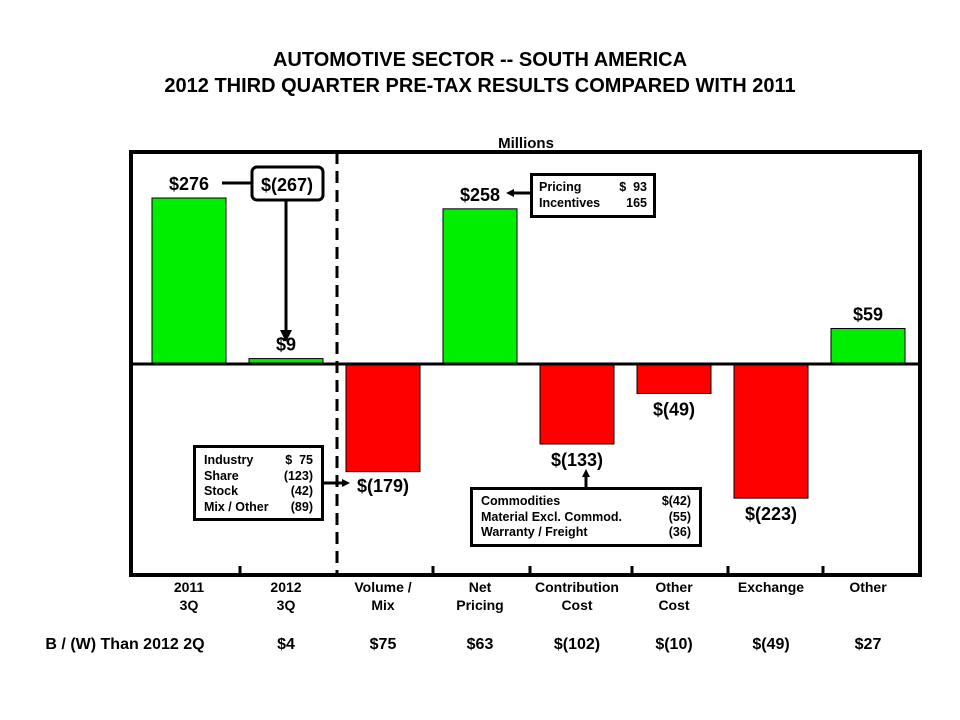  I want to click on category-label: Other Cost, so click(674, 596).